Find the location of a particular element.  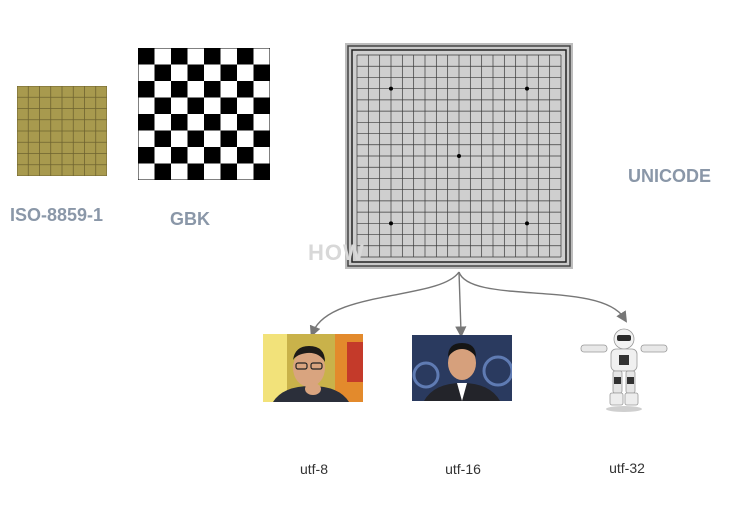

utf-32-label: utf-32 is located at coordinates (627, 468).